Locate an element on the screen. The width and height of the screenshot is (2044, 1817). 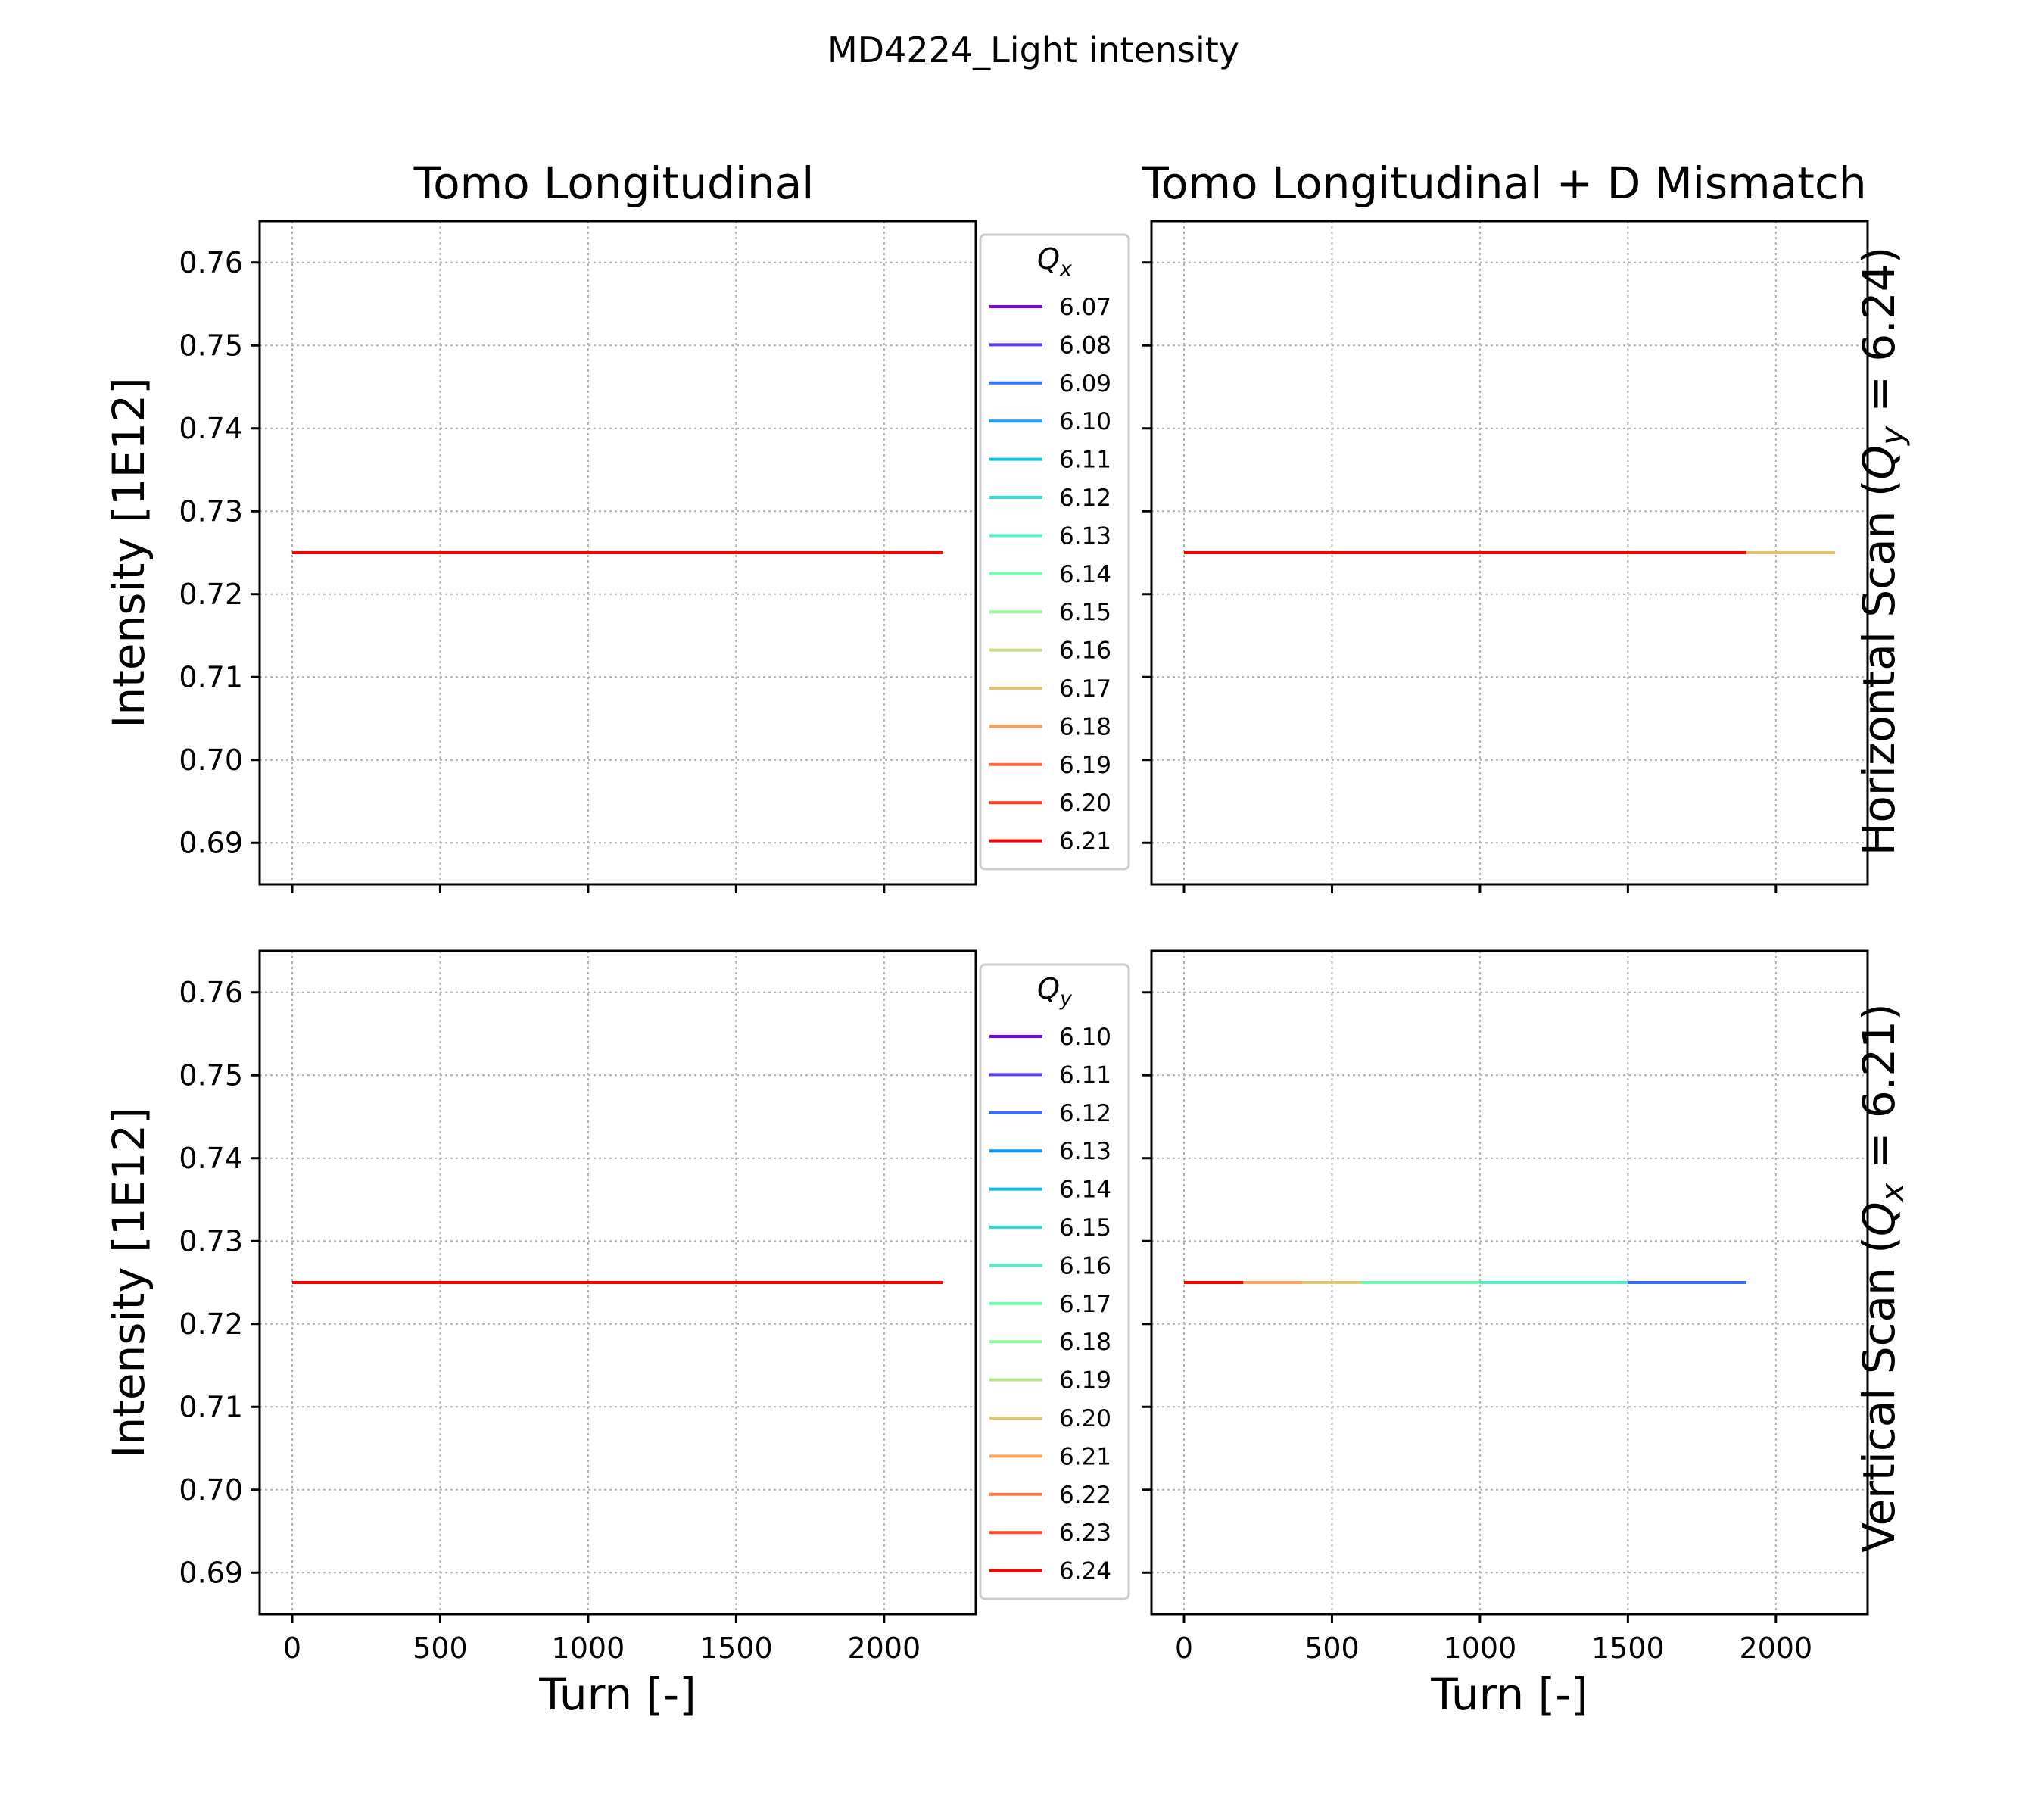
row-label-2-suffix: = 6.21) is located at coordinates (1879, 1093).